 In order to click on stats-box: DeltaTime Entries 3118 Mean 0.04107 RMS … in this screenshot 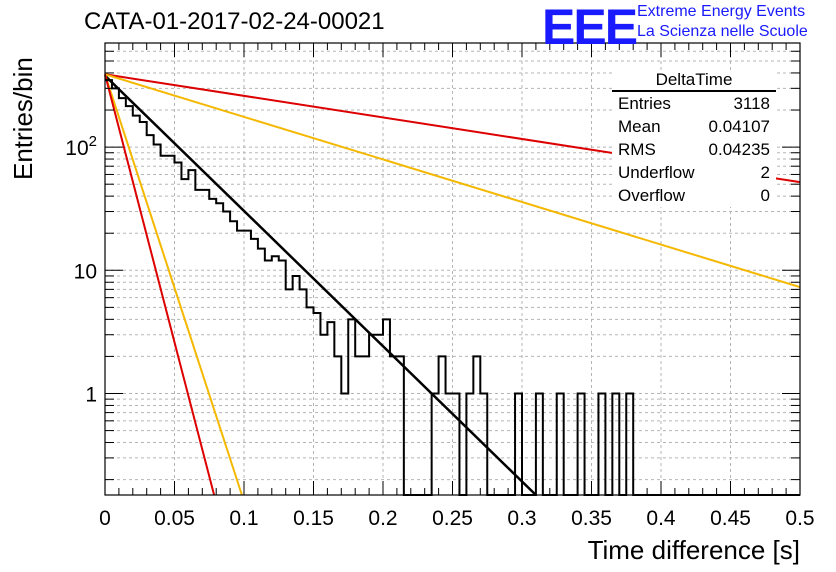, I will do `click(694, 138)`.